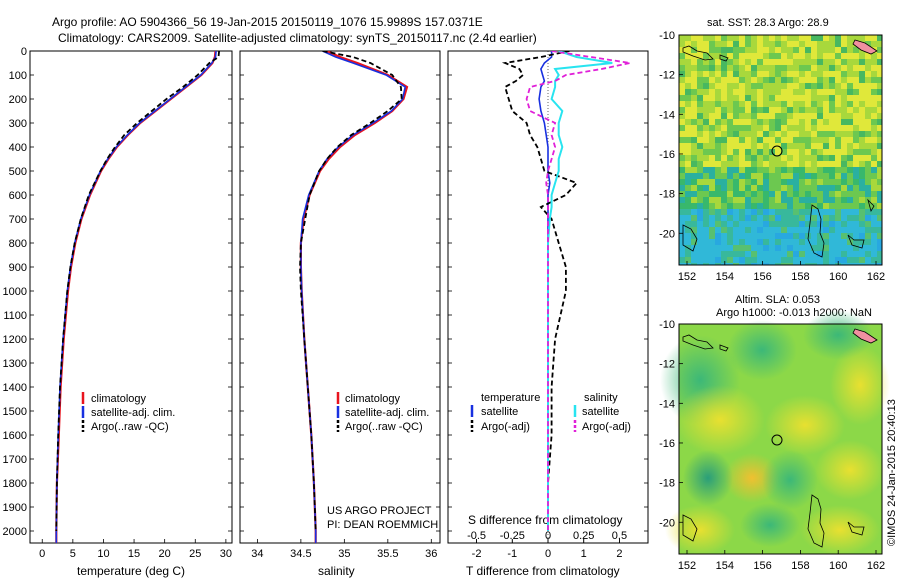  What do you see at coordinates (135, 549) in the screenshot?
I see `temperature-x-ticks: 0 5 10 15 20 25 30` at bounding box center [135, 549].